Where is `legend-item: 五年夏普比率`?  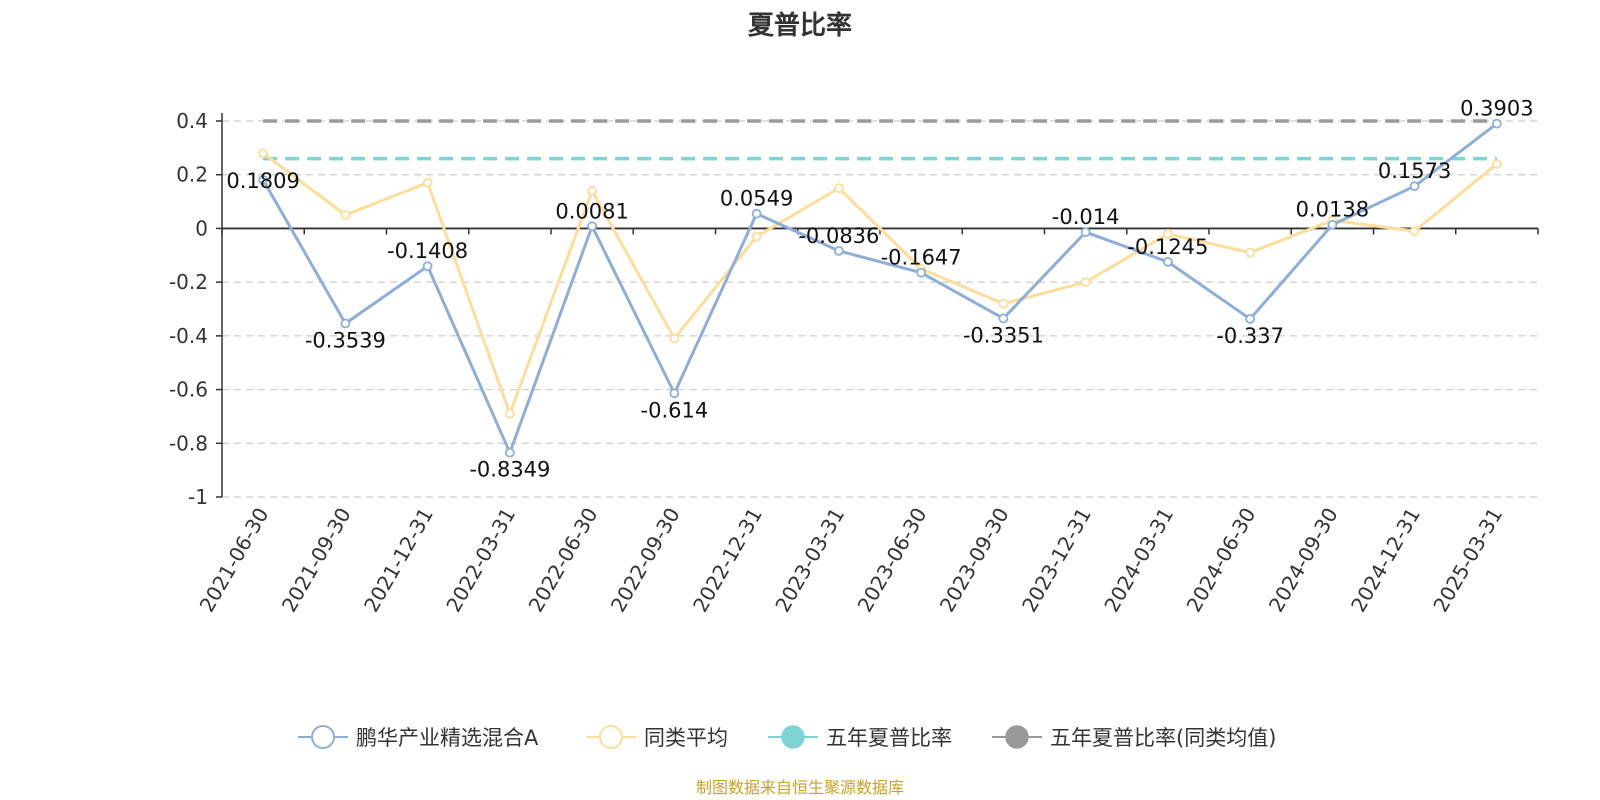
legend-item: 五年夏普比率 is located at coordinates (860, 737).